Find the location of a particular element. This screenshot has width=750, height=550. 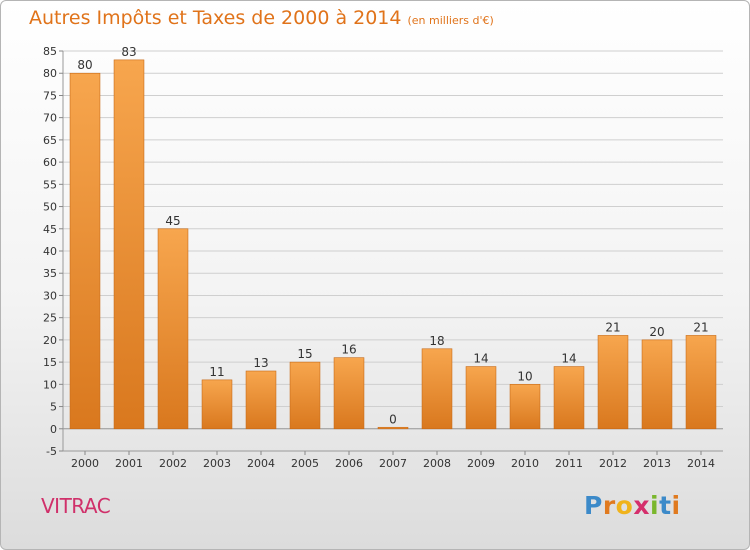

data-label: 80 is located at coordinates (84, 65).